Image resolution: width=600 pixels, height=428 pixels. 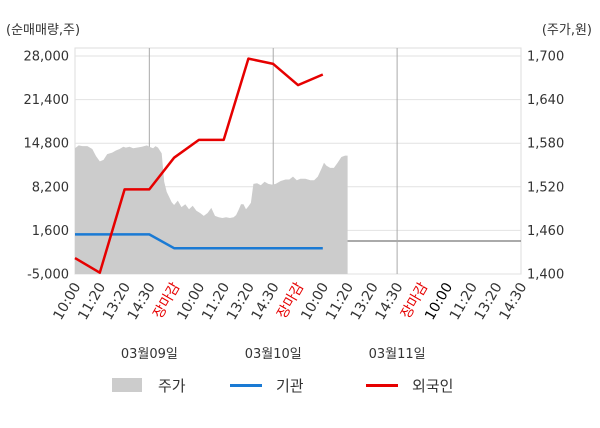 I want to click on right-tick-label: 1,400, so click(x=545, y=275).